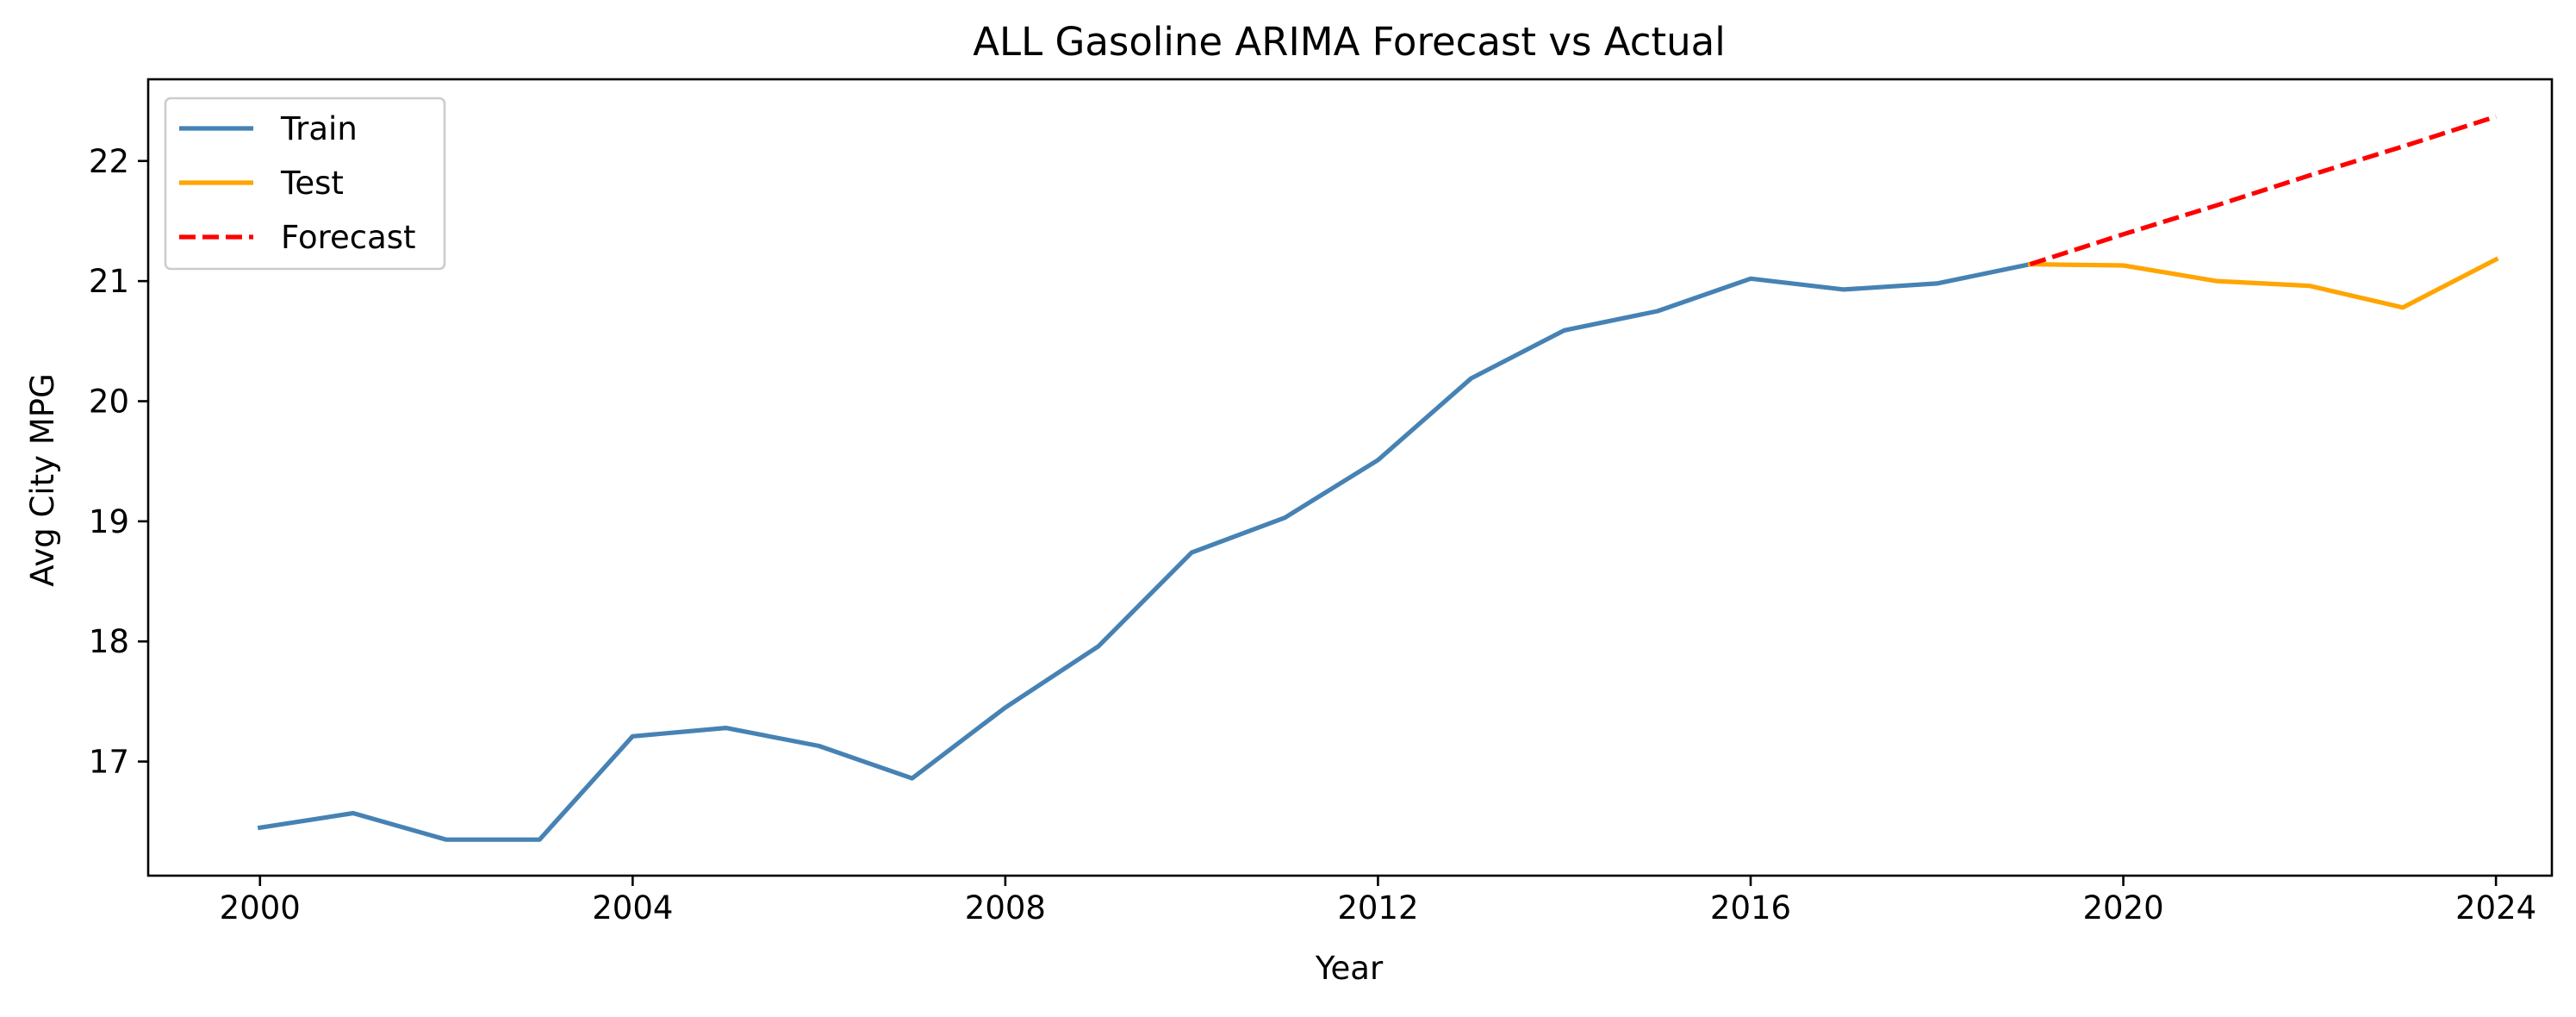 The height and width of the screenshot is (1017, 2576). What do you see at coordinates (109, 281) in the screenshot?
I see `y-tick-label: 21` at bounding box center [109, 281].